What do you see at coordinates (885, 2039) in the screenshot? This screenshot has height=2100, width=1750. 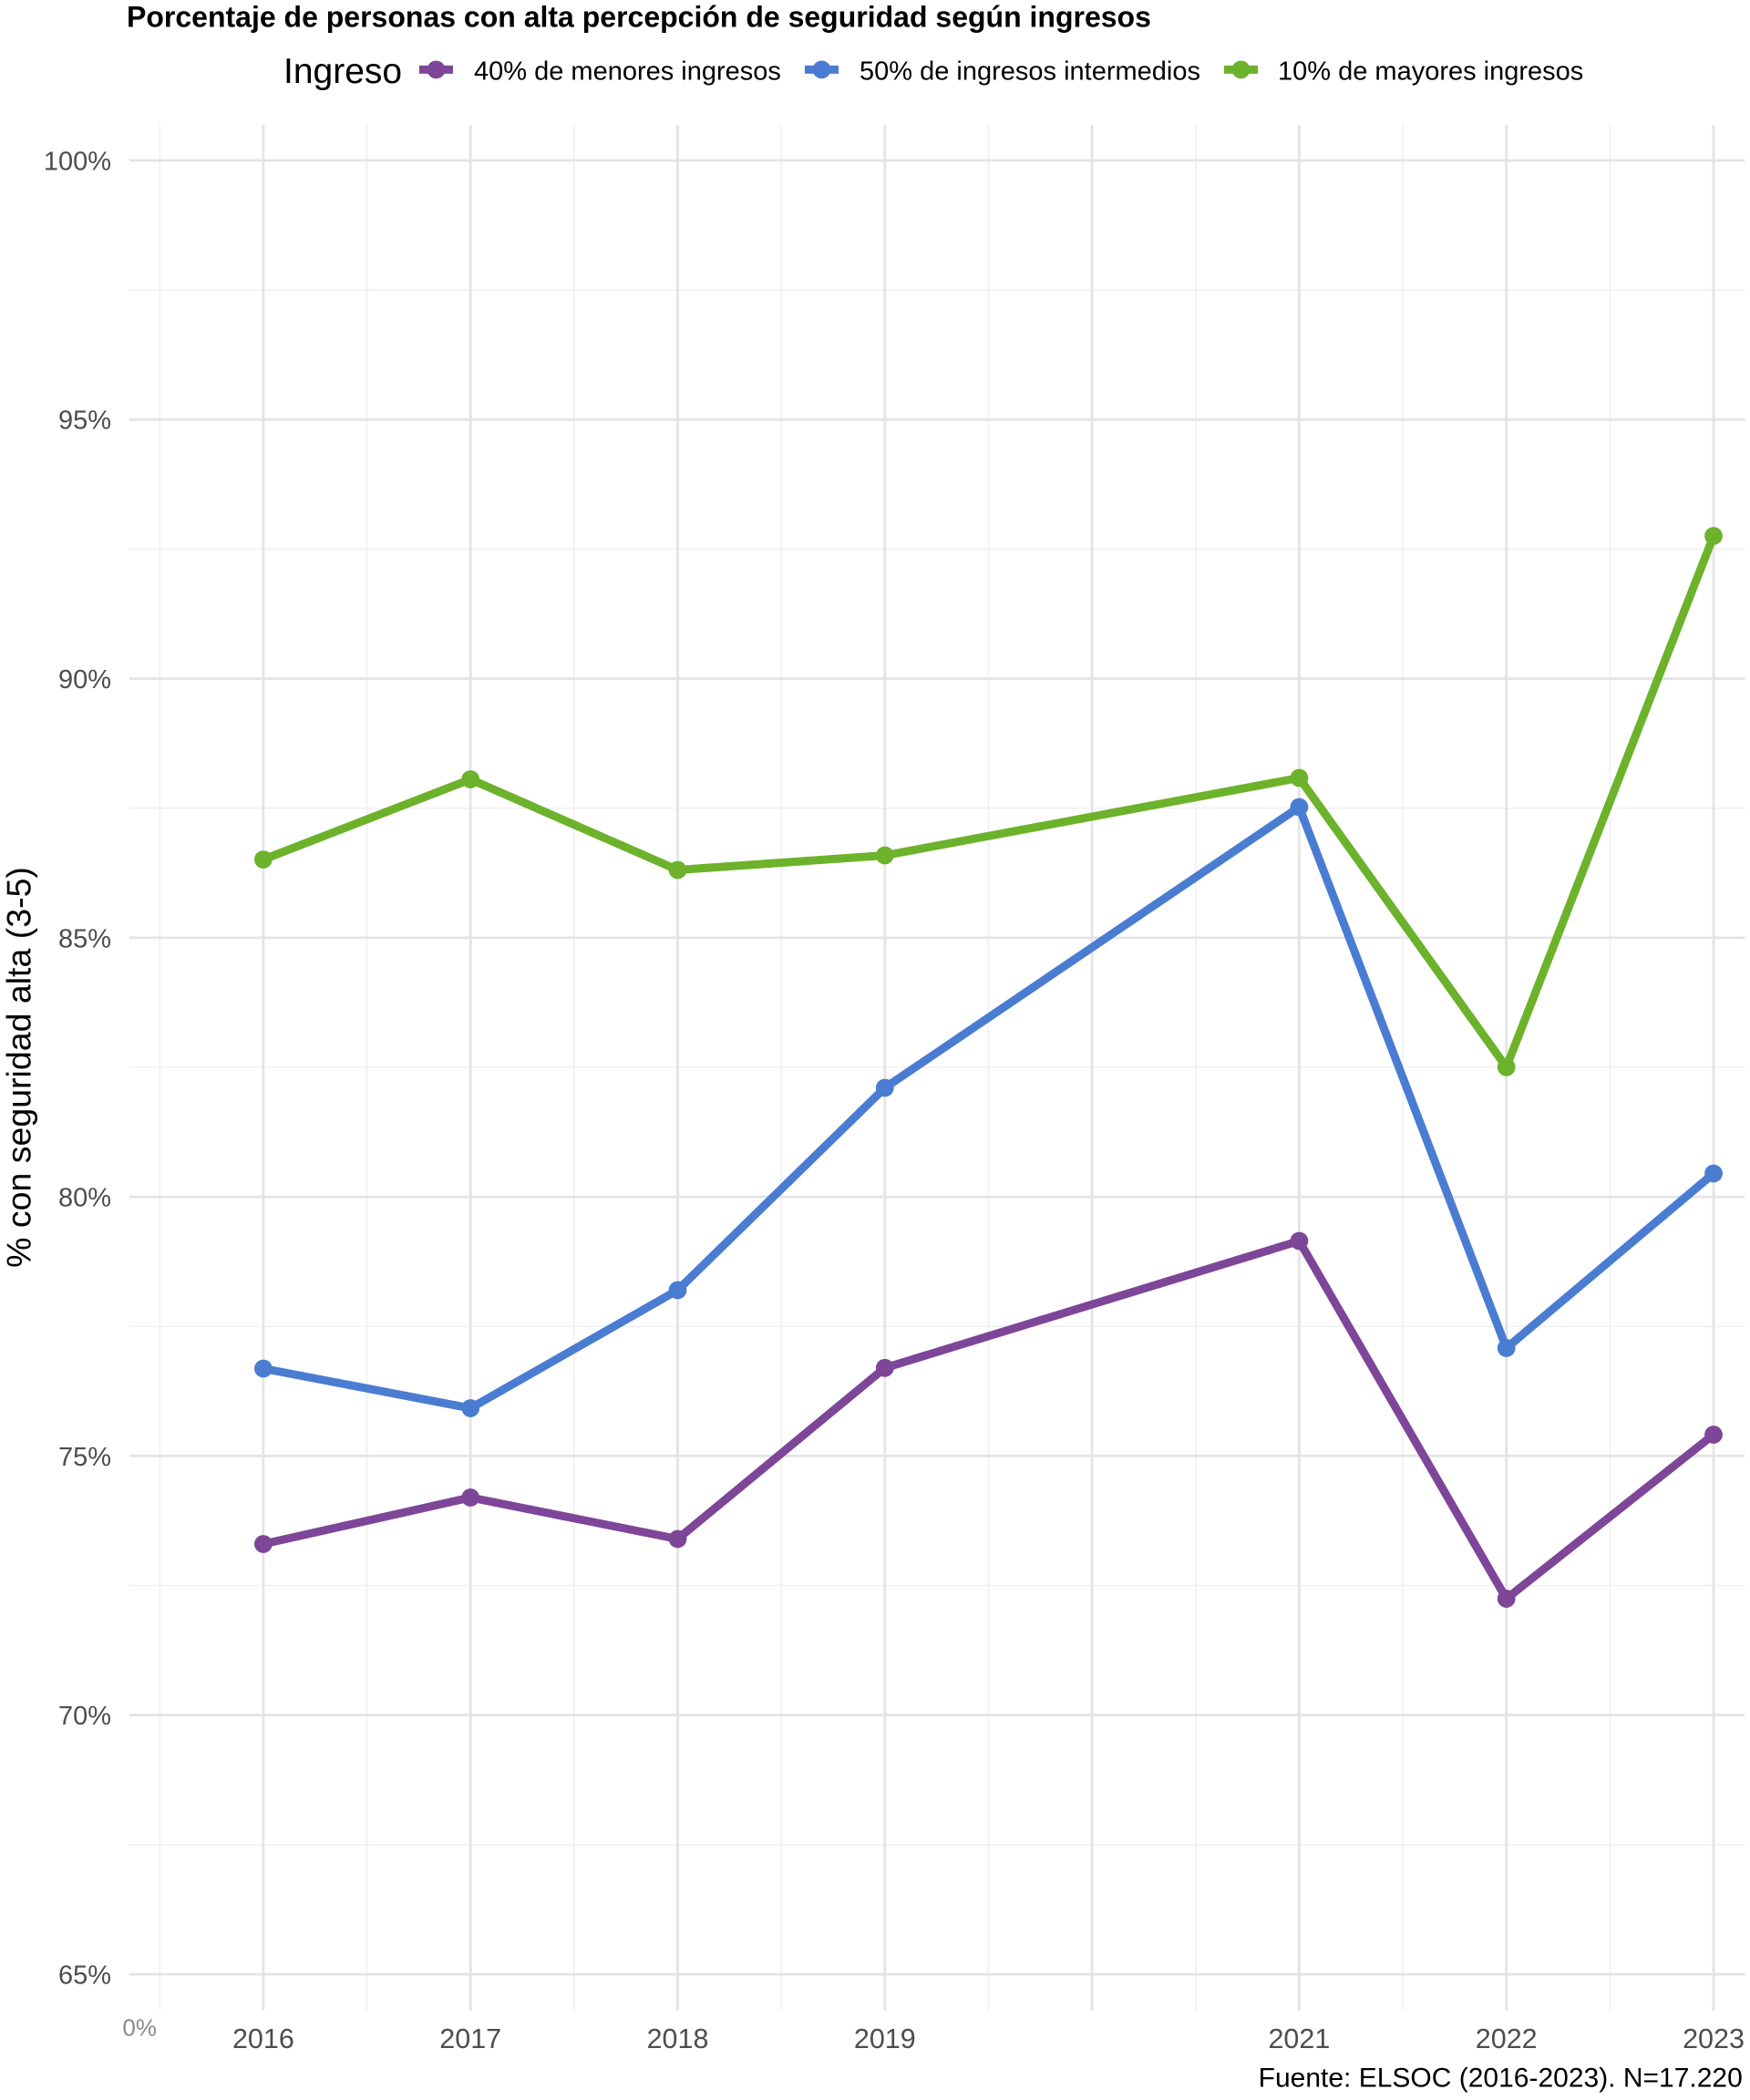 I see `svg-text: 2019` at bounding box center [885, 2039].